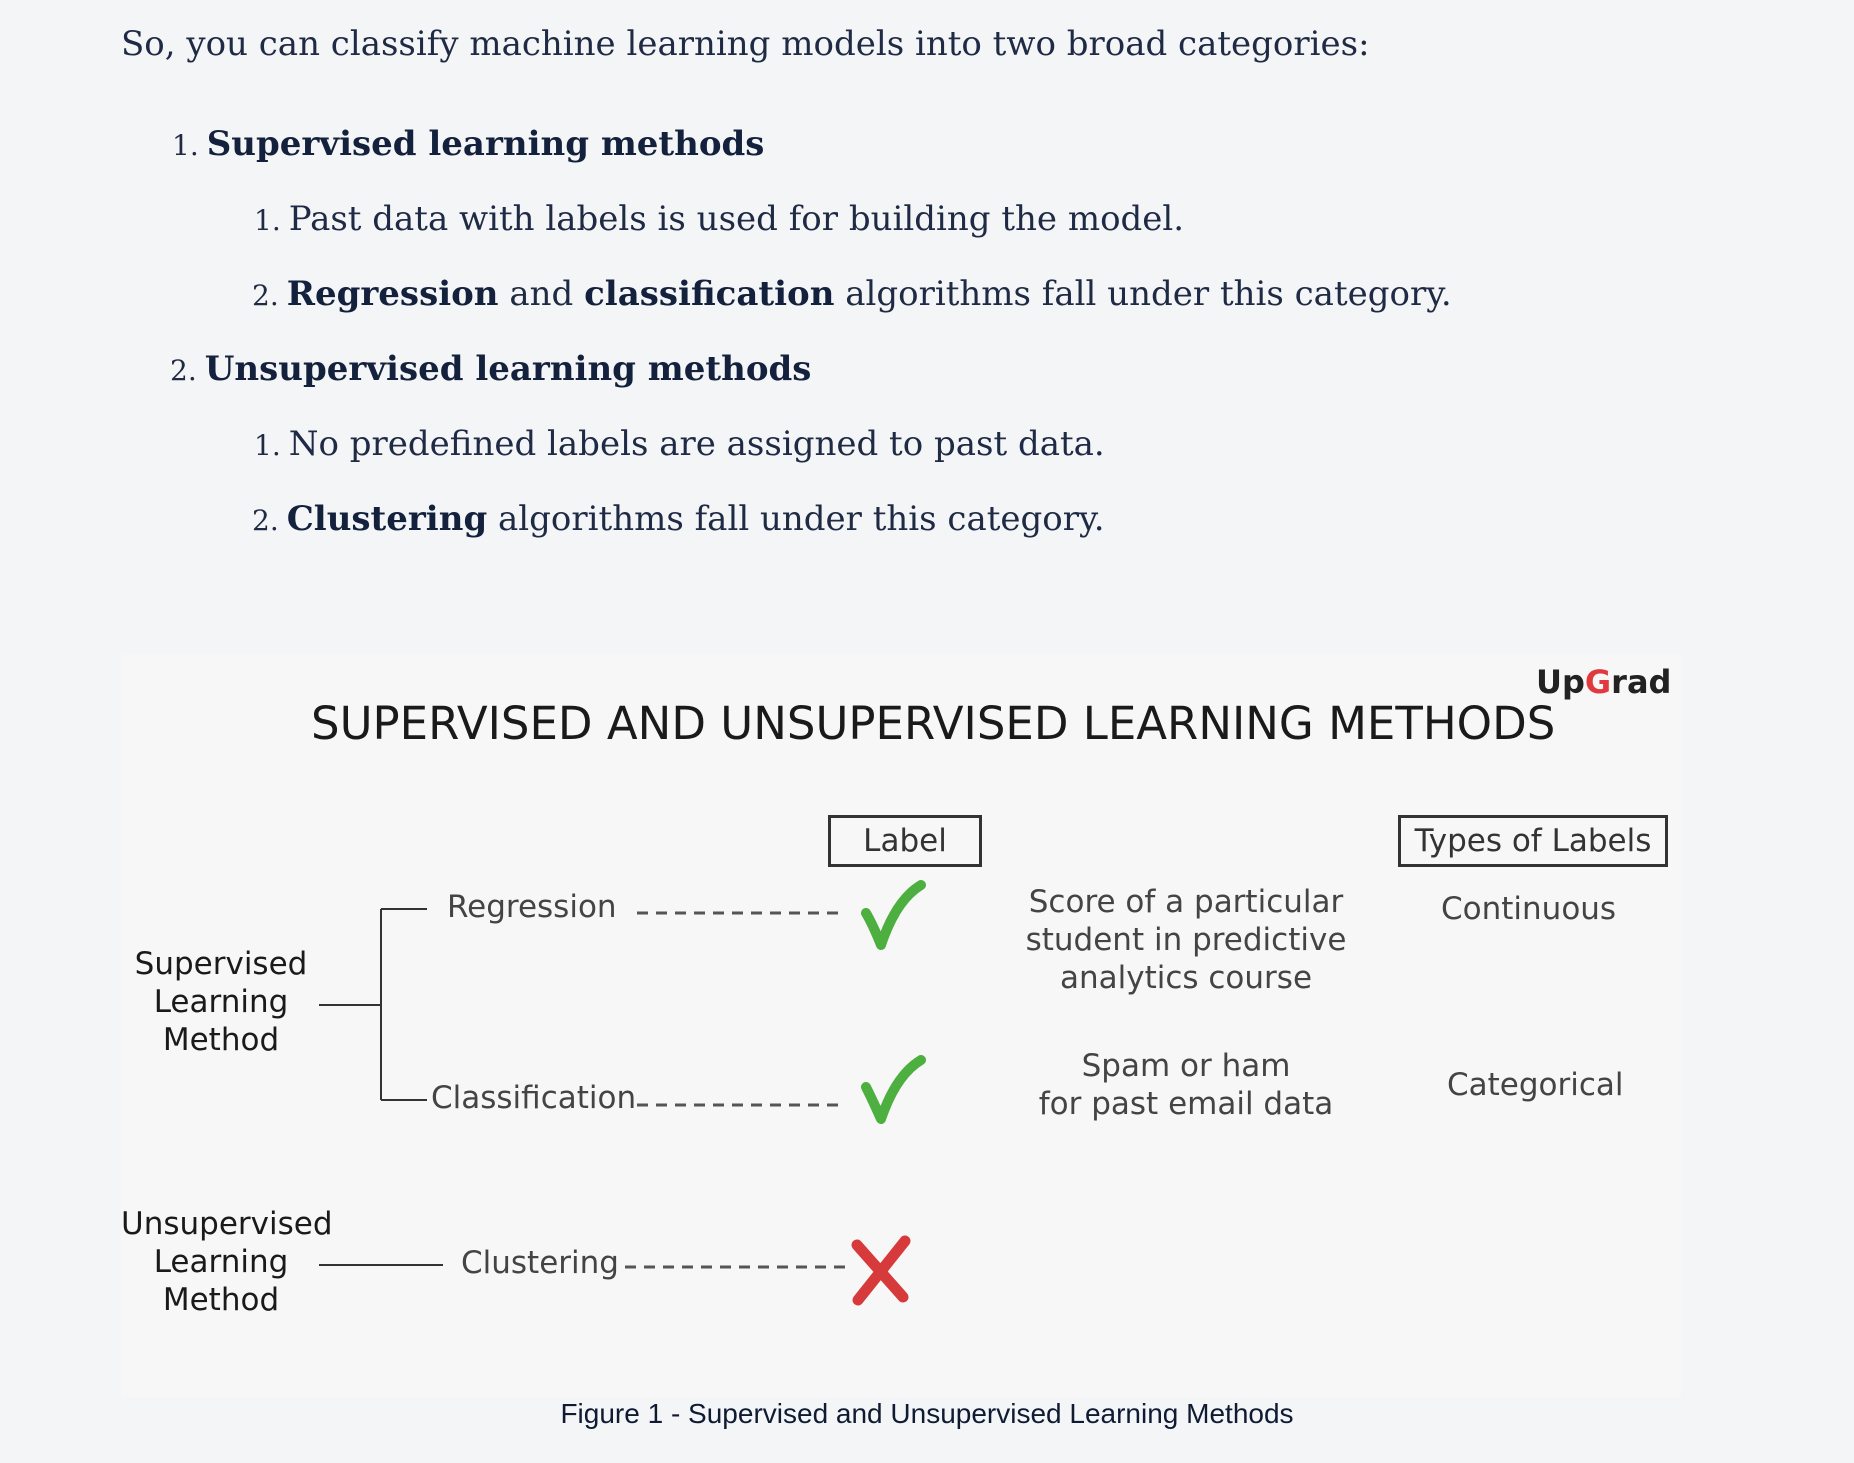  I want to click on bold-term: classification, so click(709, 294).